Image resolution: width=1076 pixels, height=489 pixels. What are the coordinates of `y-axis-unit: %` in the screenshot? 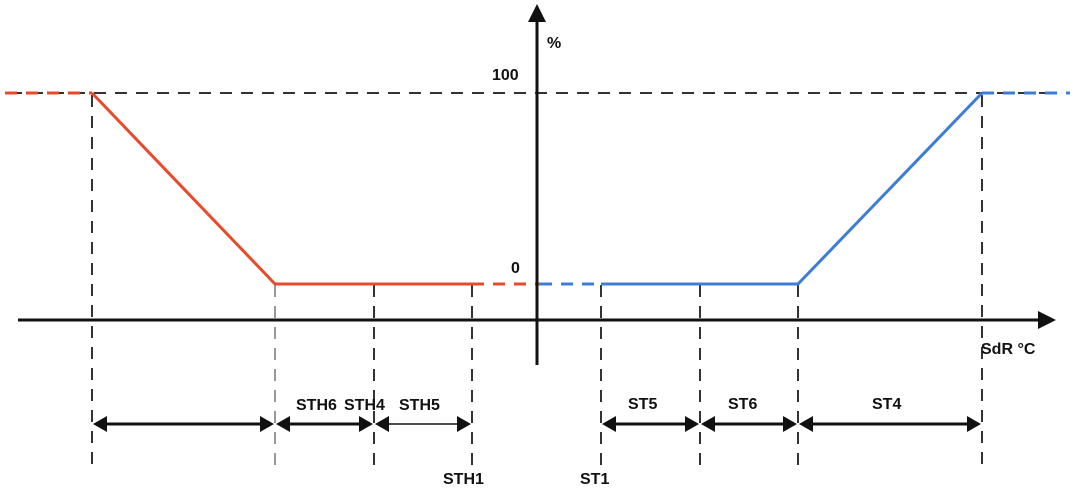 It's located at (554, 43).